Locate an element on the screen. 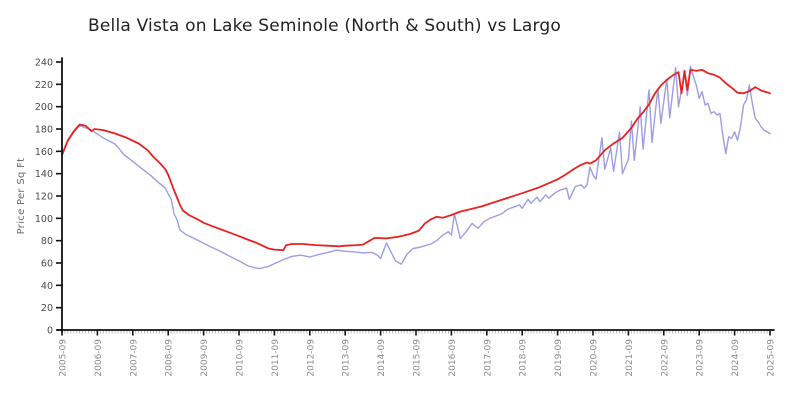  x-tick-label: 2010-09 is located at coordinates (241, 358).